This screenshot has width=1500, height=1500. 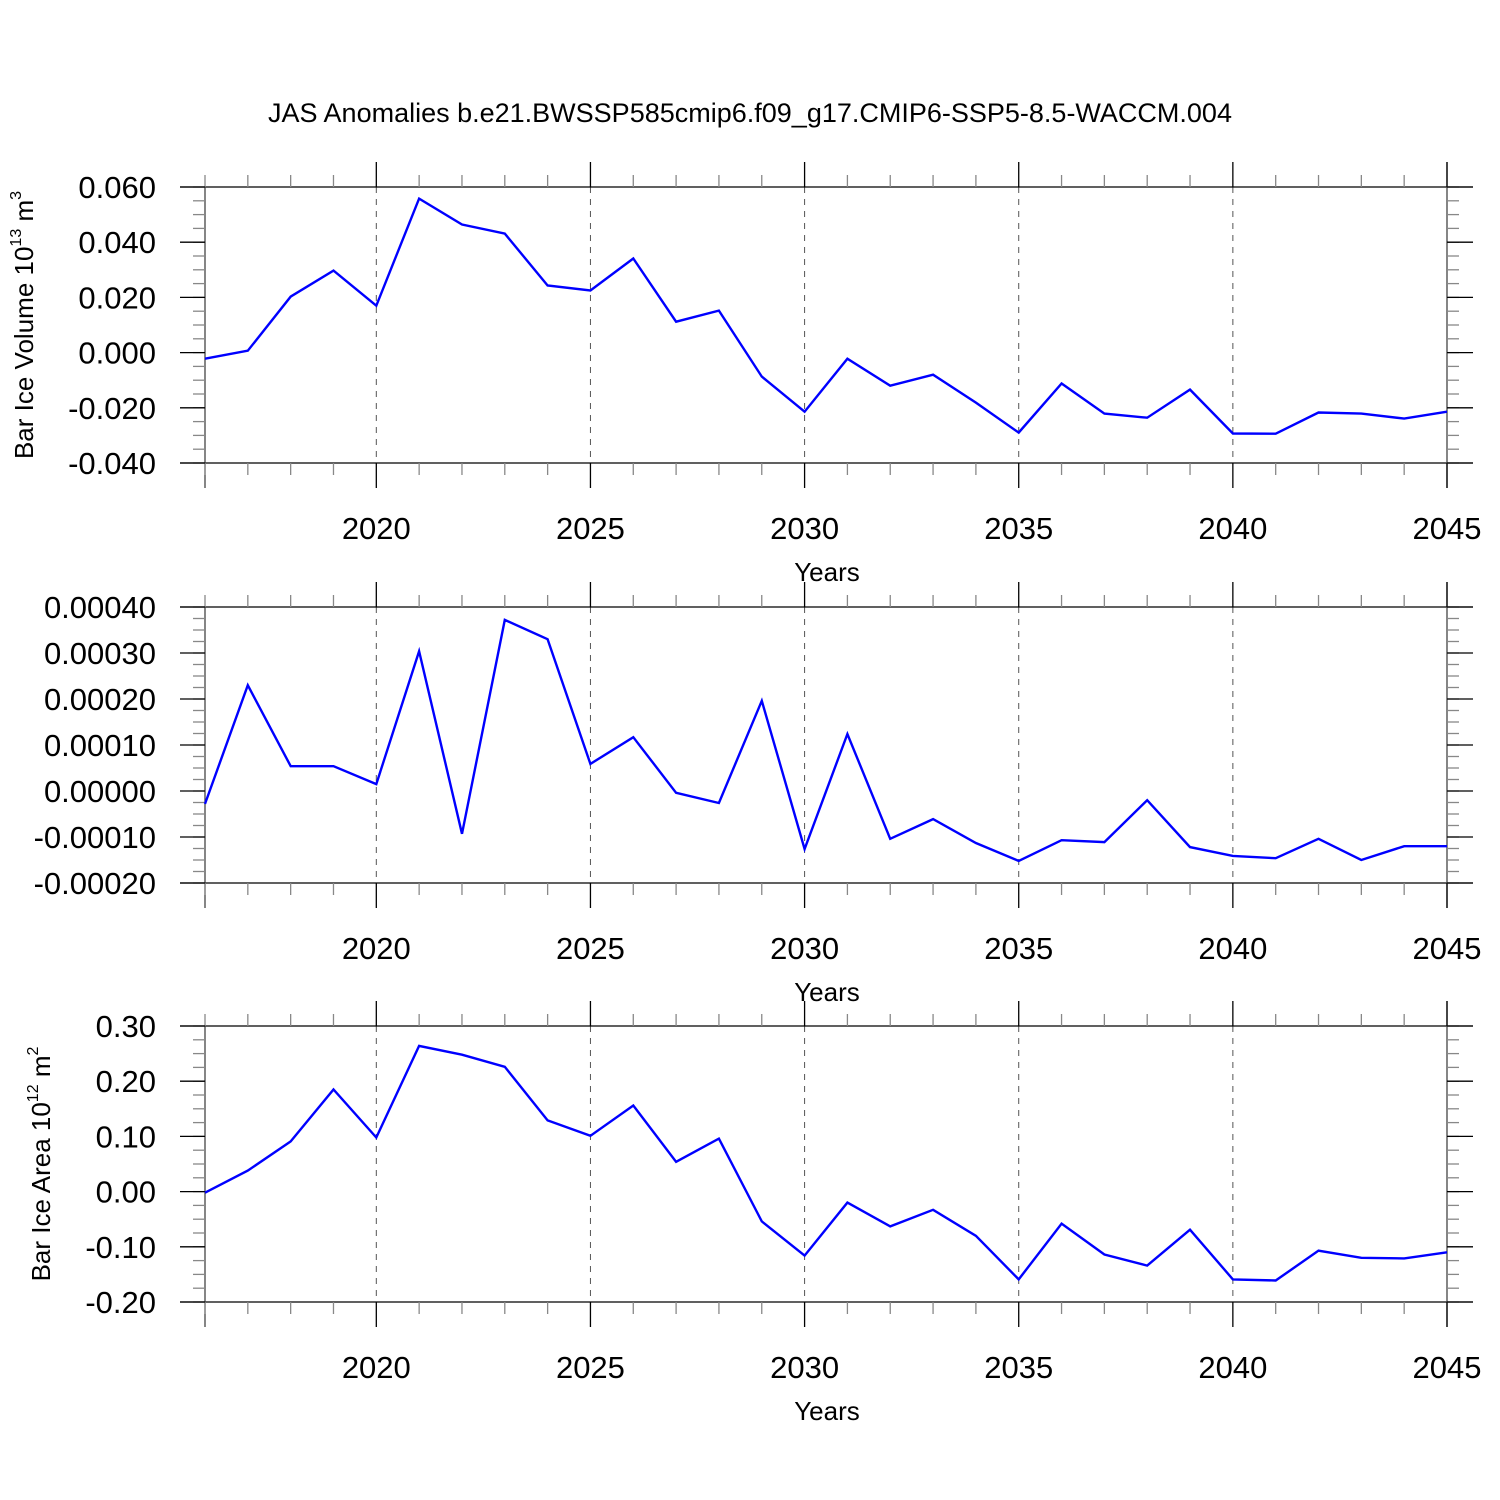 I want to click on y-tick-label: -0.00020, so click(x=95, y=883).